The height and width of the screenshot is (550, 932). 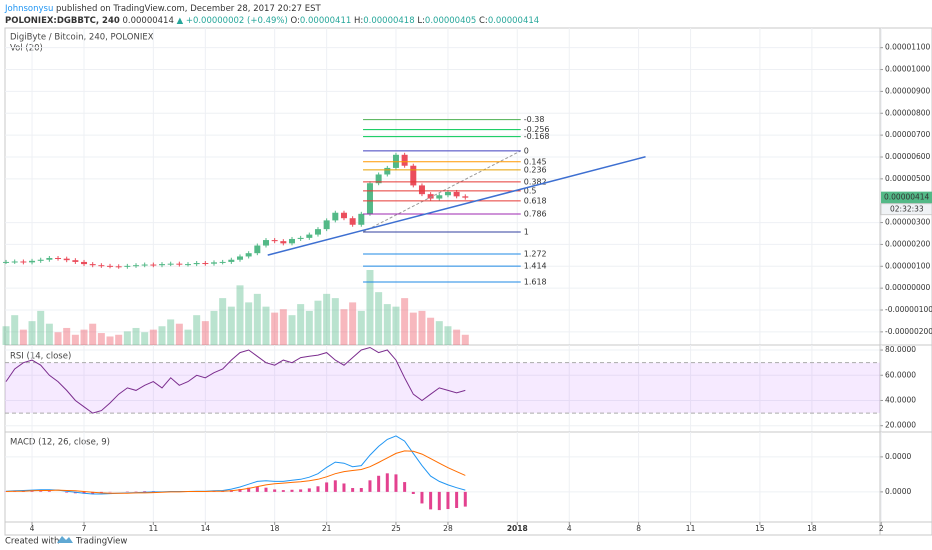 I want to click on y-tick-label: 0.00000900, so click(x=908, y=90).